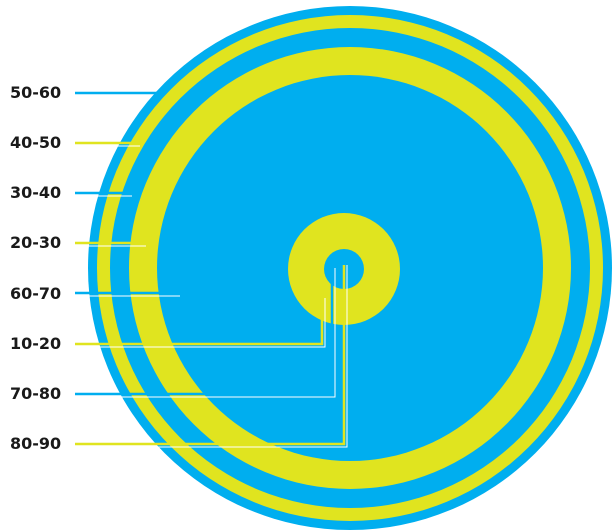 The height and width of the screenshot is (530, 613). I want to click on label-50-60: 50-60, so click(36, 92).